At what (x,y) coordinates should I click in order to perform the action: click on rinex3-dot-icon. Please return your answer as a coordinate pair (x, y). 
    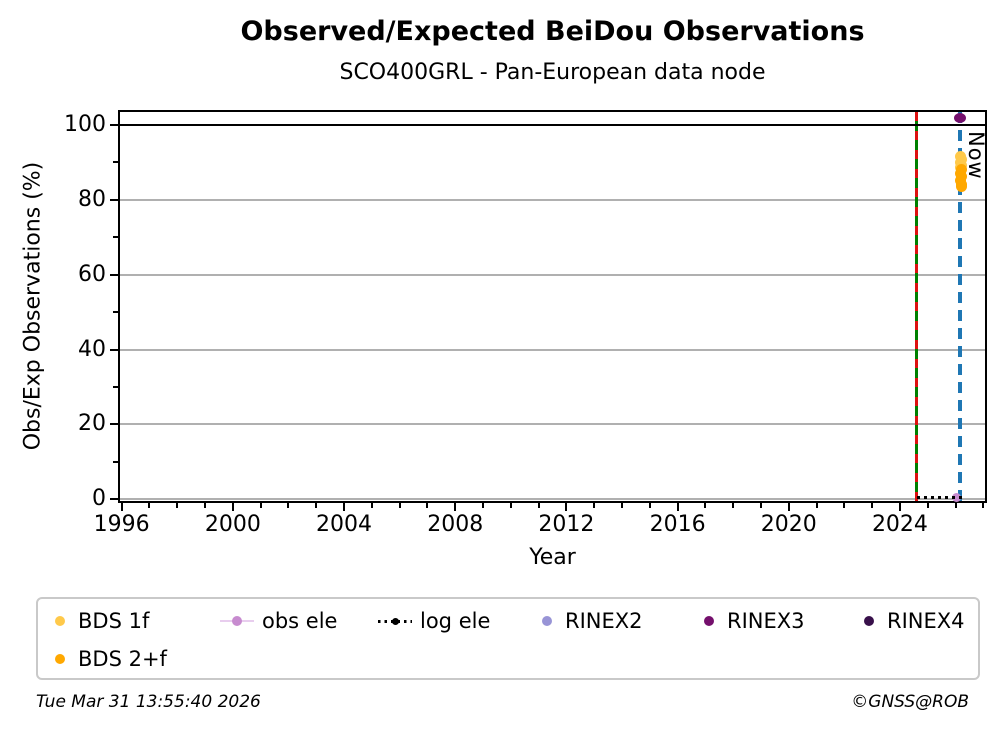
    Looking at the image, I should click on (709, 621).